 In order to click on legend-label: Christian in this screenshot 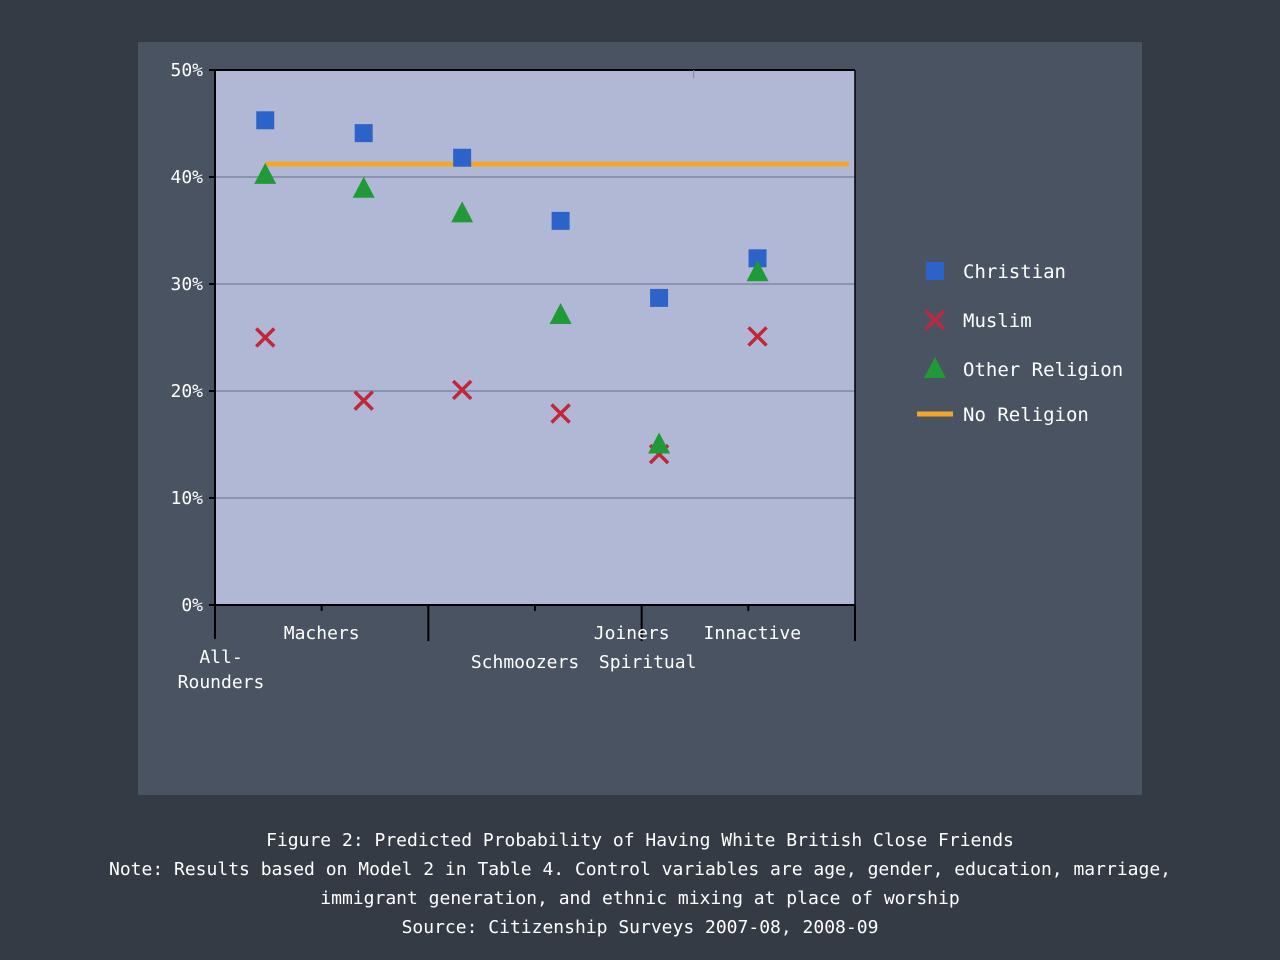, I will do `click(1014, 272)`.